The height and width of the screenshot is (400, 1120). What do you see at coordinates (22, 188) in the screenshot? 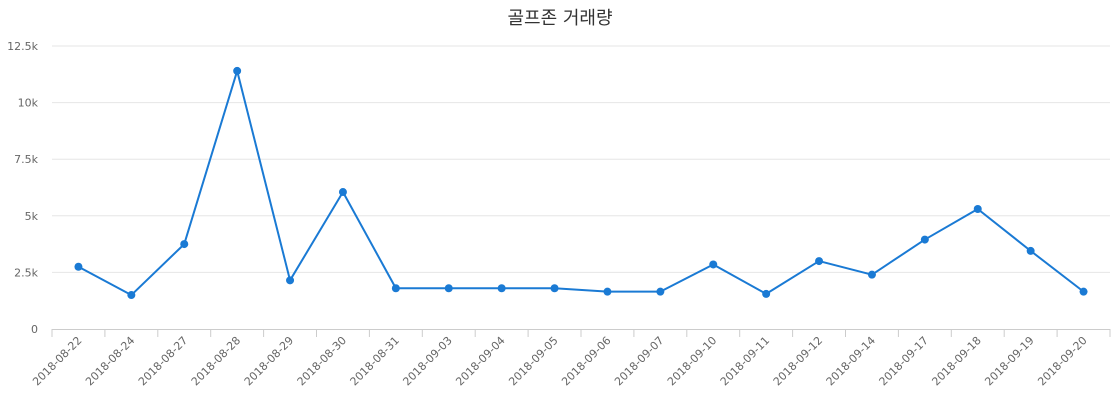
I see `y-axis-ticks: 0 2.5k 5k 7.5k 10k 12.5k` at bounding box center [22, 188].